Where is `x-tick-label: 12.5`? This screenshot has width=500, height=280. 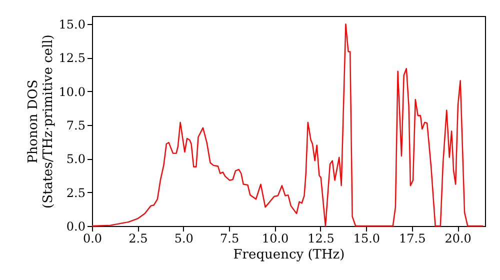
x-tick-label: 12.5 is located at coordinates (321, 239).